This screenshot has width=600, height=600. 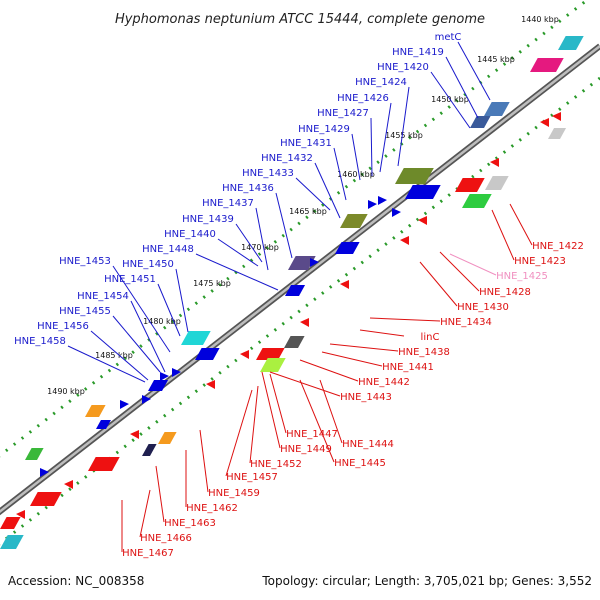 I want to click on forward-gene-label: HNE_1453, so click(x=85, y=261).